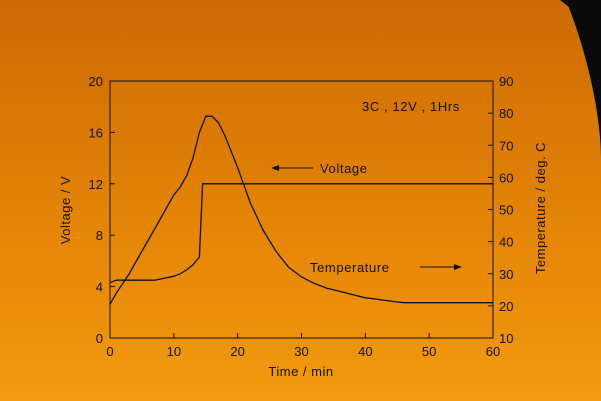 Image resolution: width=601 pixels, height=401 pixels. I want to click on y-right-tick-label: 30, so click(506, 274).